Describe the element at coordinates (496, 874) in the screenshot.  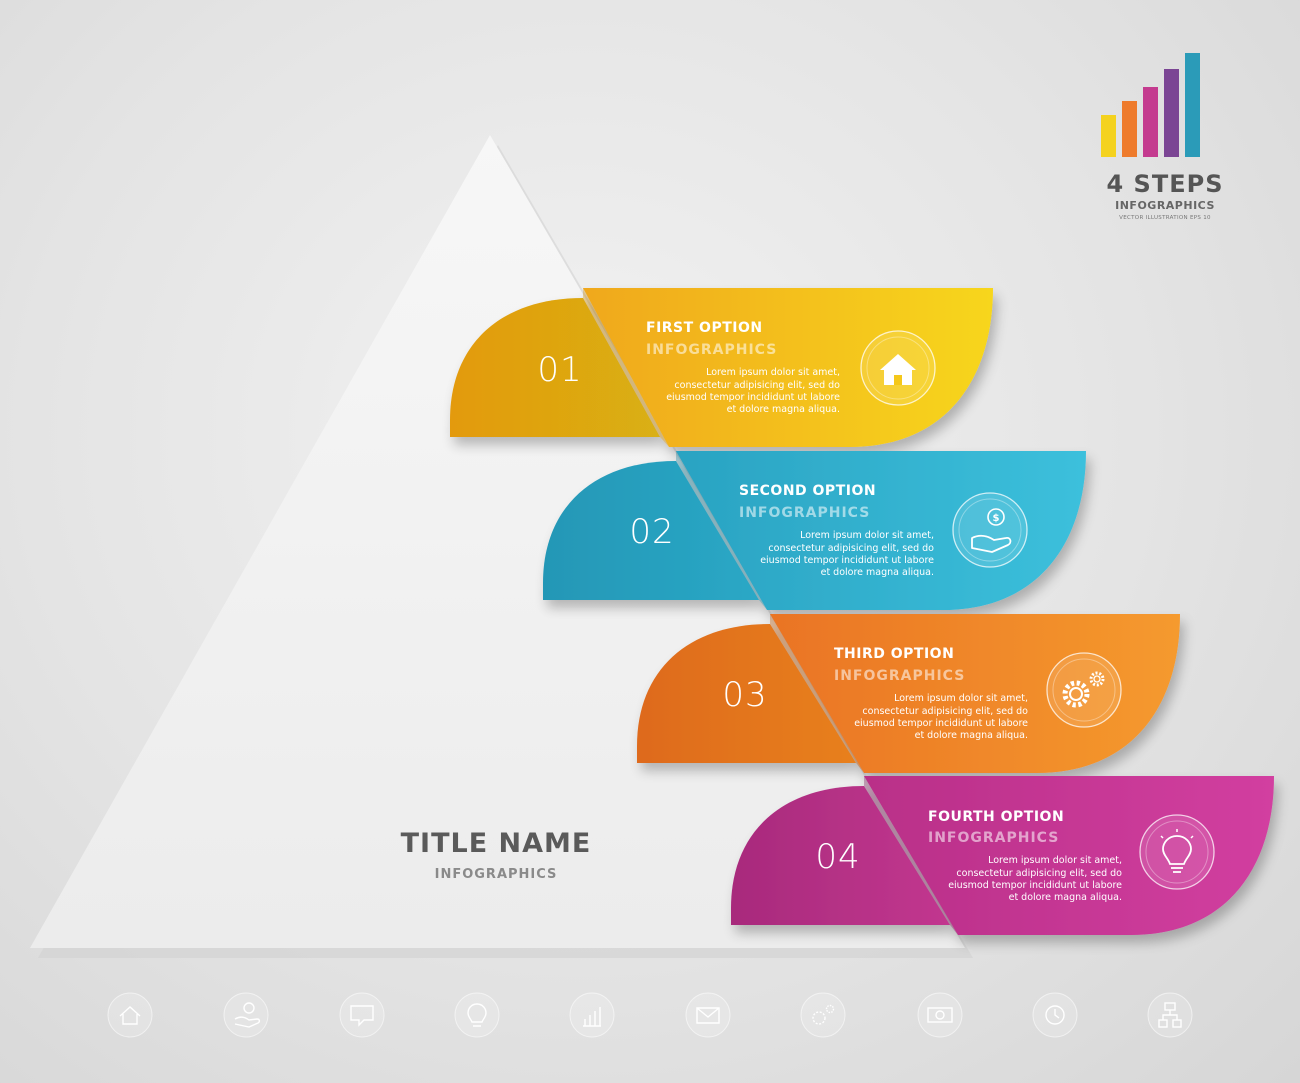
I see `pyramid-subtitle: INFOGRAPHICS` at that location.